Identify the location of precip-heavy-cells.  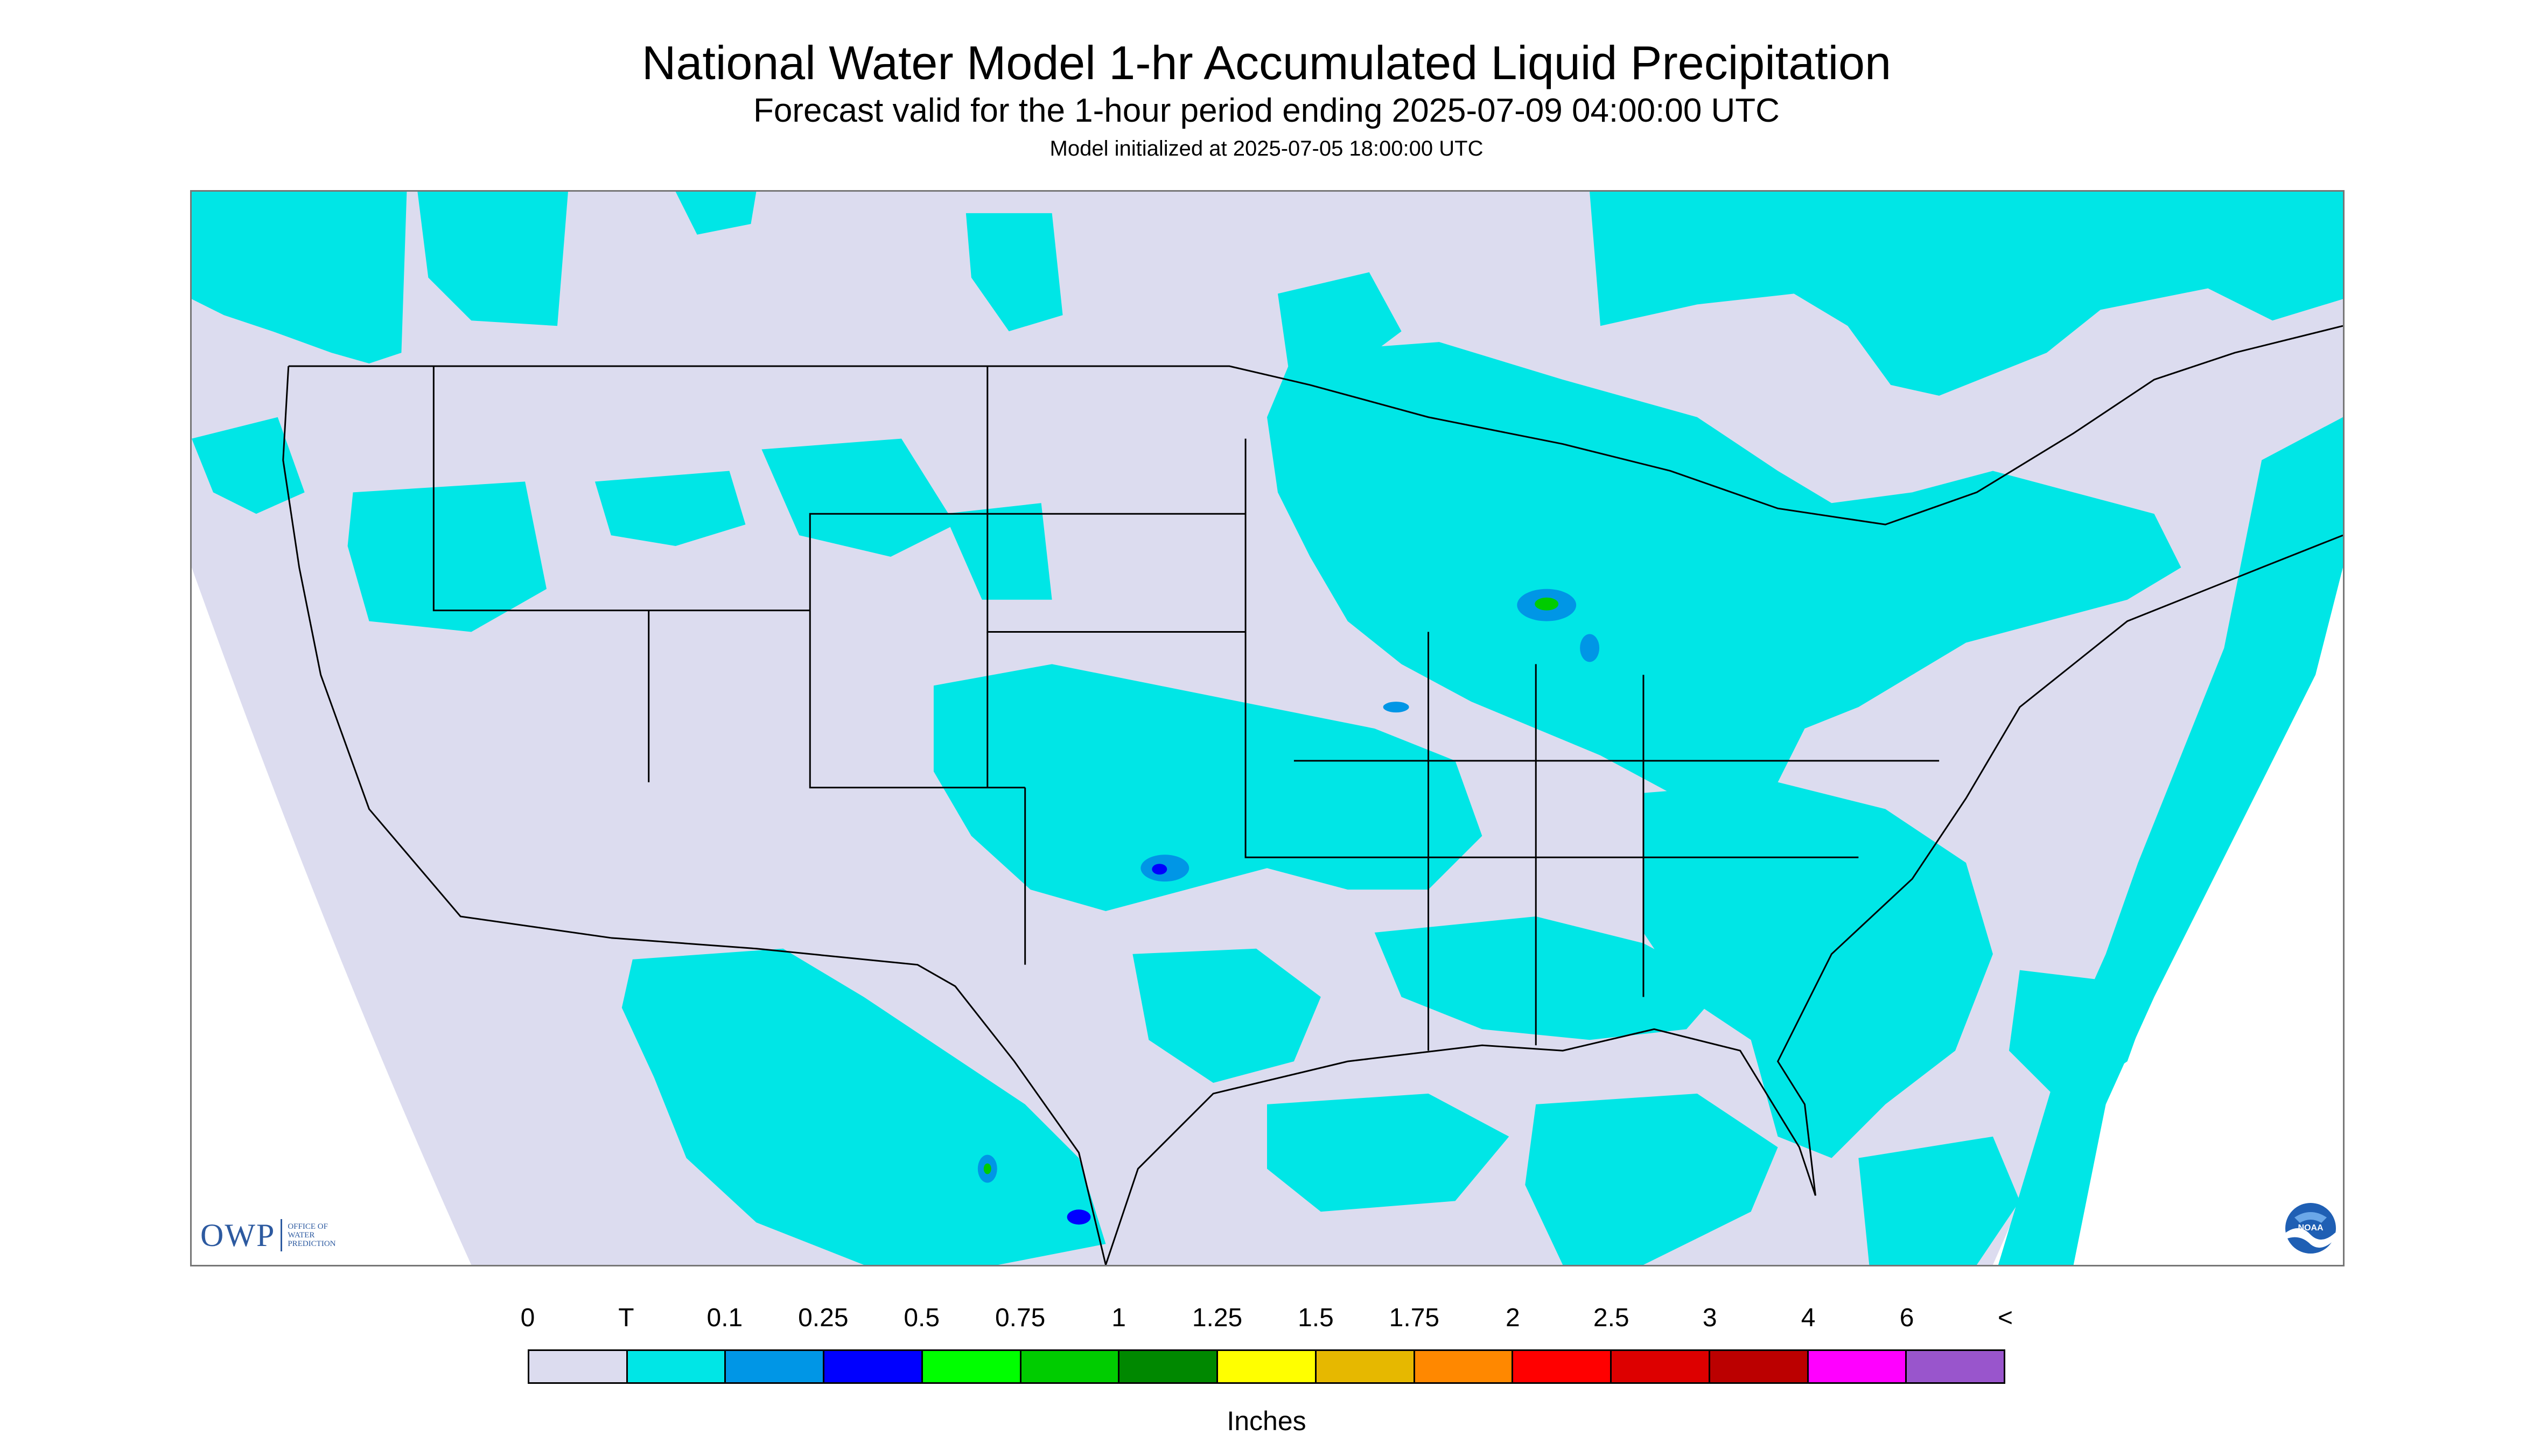
(1289, 907).